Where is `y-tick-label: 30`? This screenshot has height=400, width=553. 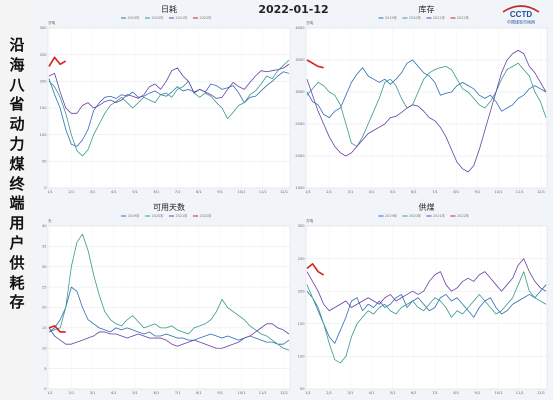 y-tick-label: 30 is located at coordinates (44, 267).